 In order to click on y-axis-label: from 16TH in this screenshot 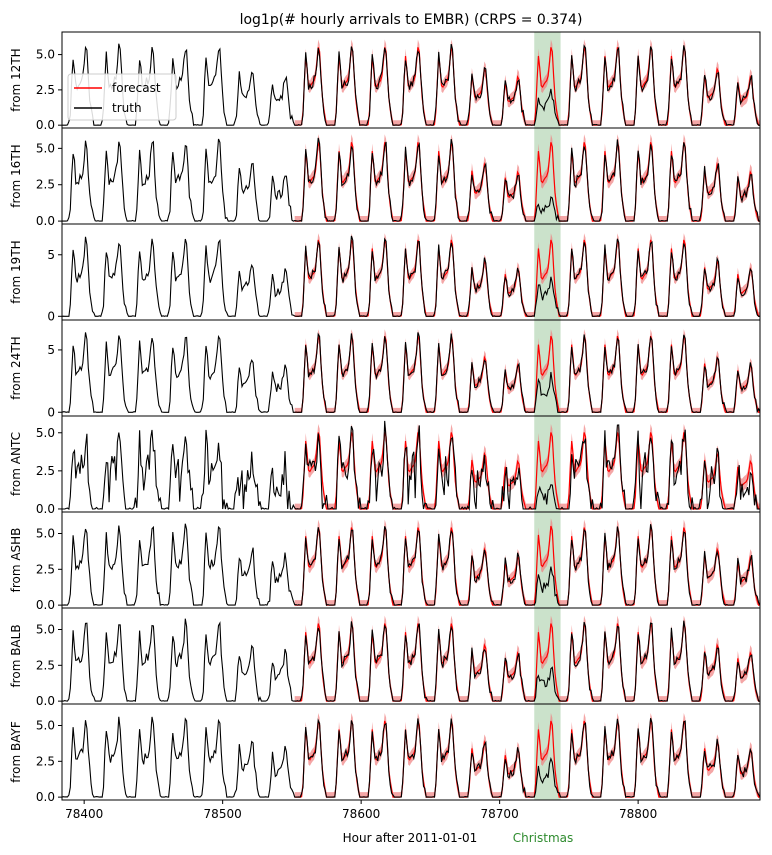, I will do `click(16, 175)`.